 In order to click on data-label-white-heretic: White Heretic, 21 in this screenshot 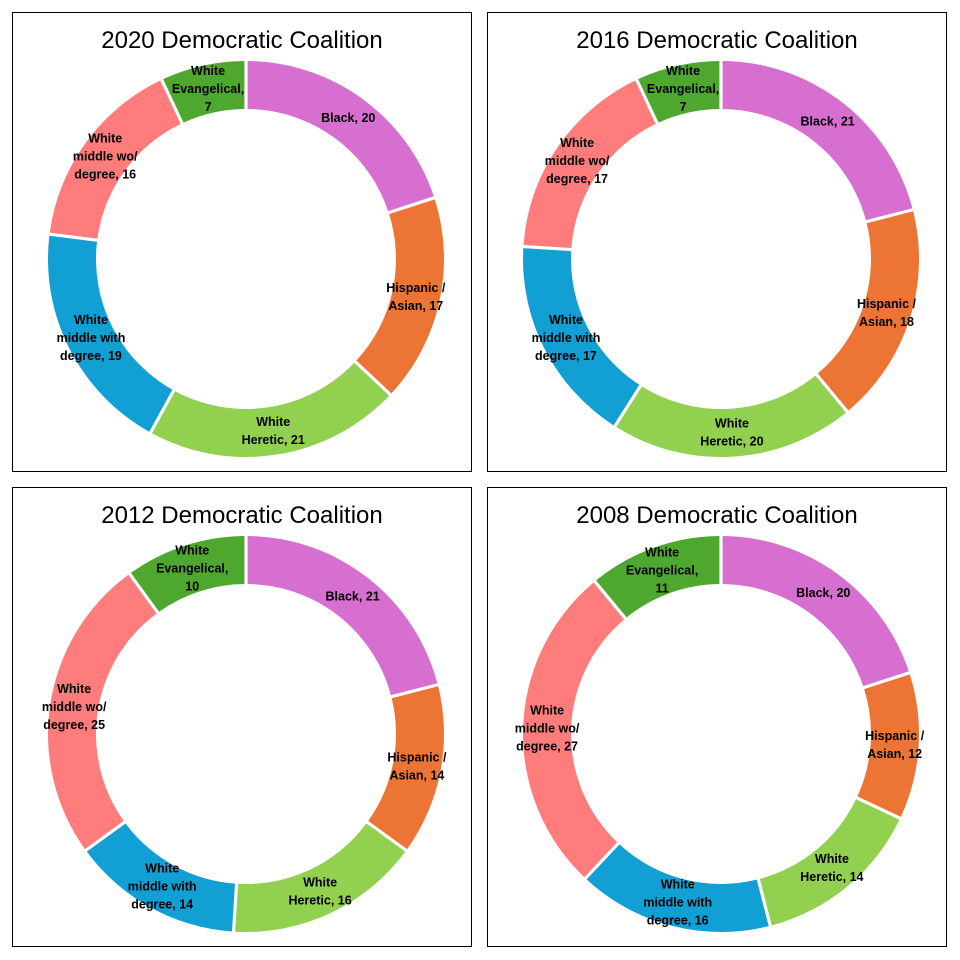, I will do `click(273, 431)`.